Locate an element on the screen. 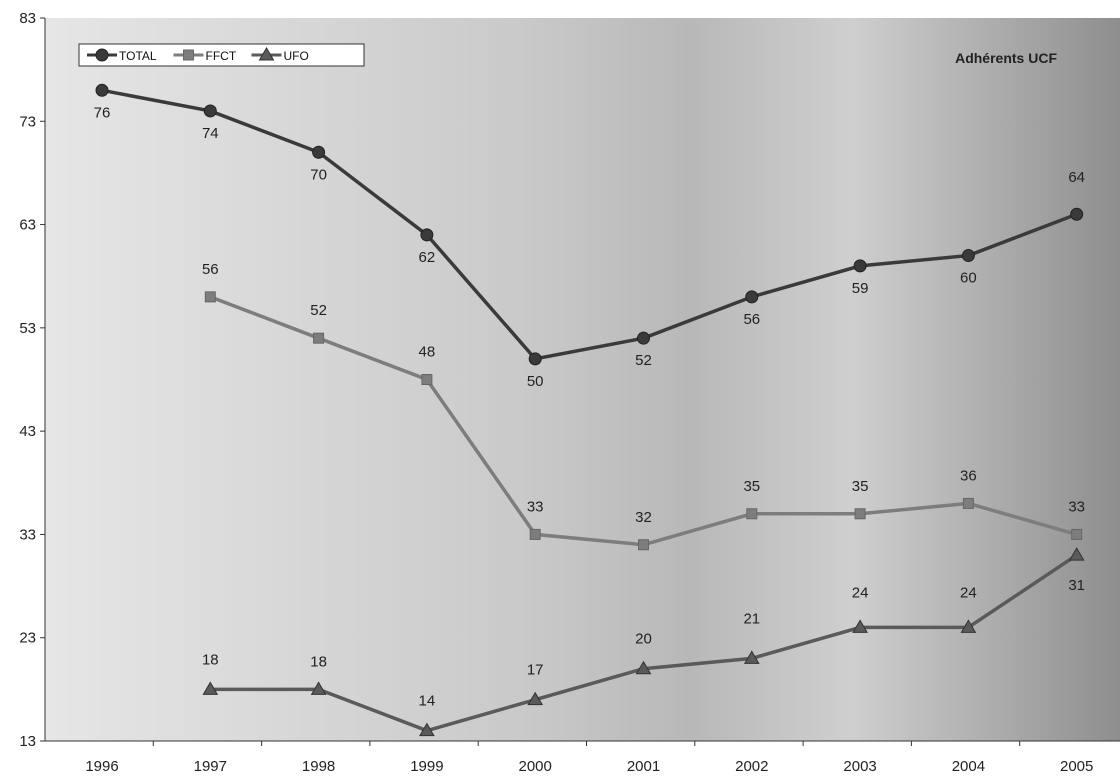  legend-label-ufo: UFO is located at coordinates (296, 56).